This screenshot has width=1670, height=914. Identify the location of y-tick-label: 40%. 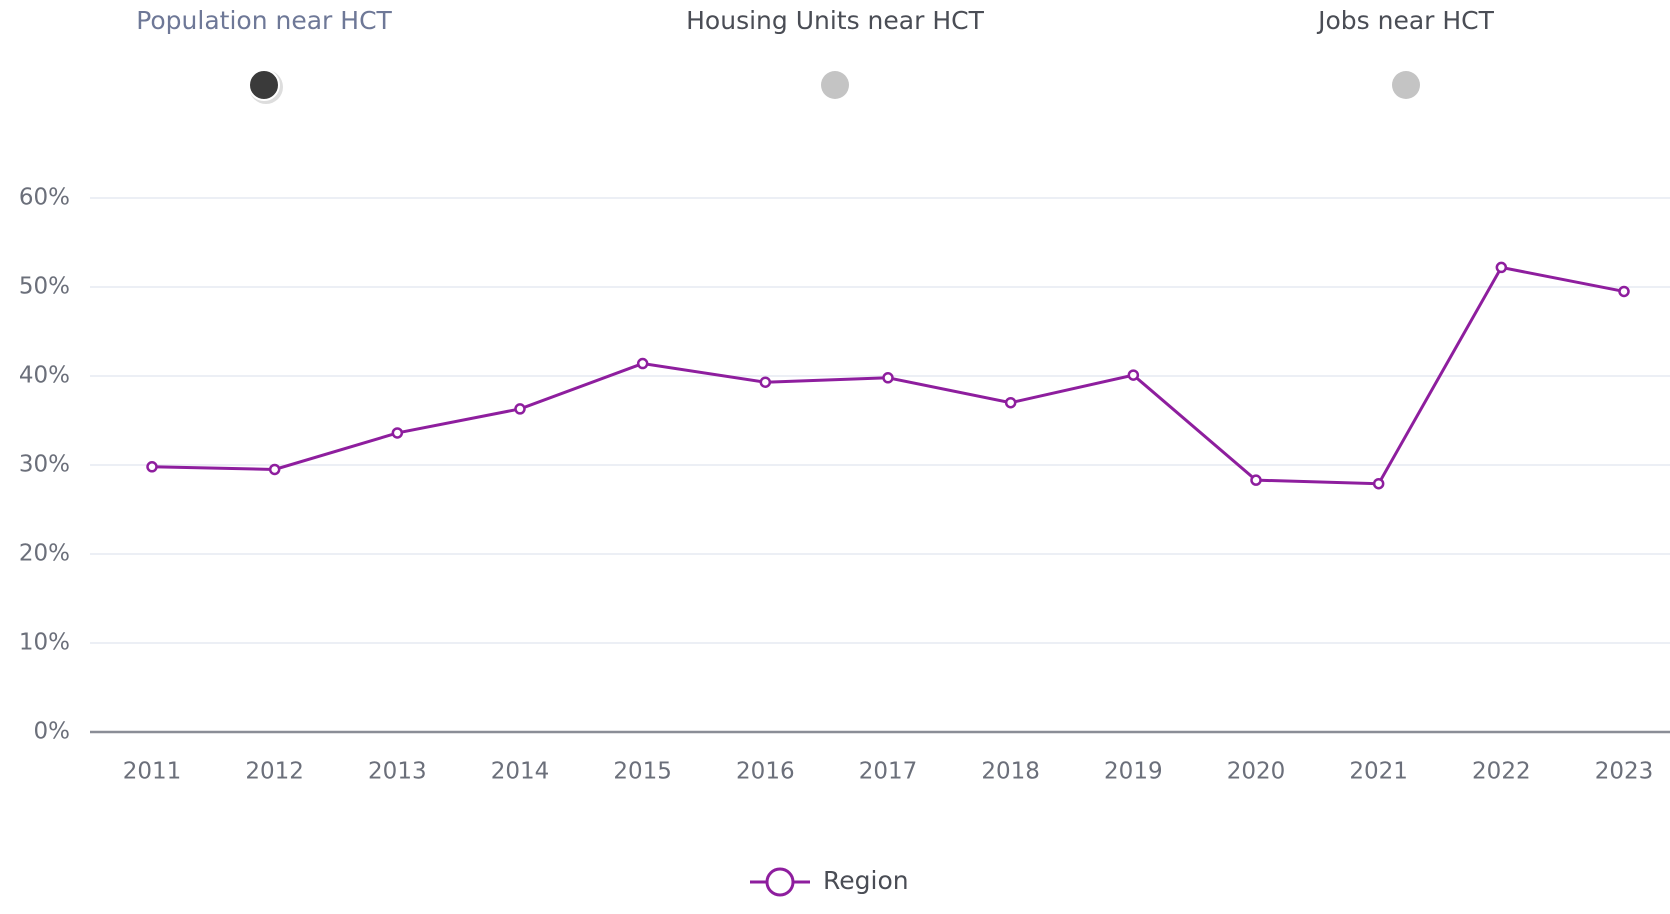
(44, 376).